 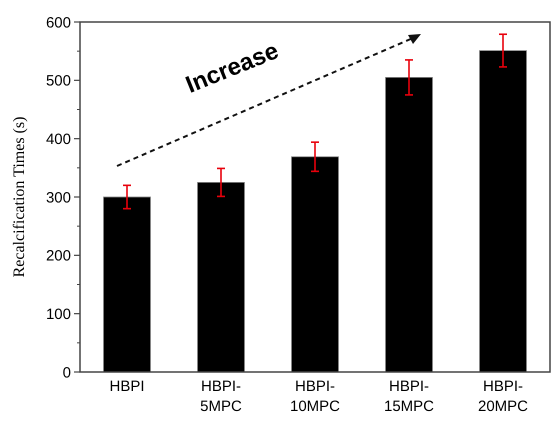 I want to click on y-tick-label: 500, so click(x=58, y=81).